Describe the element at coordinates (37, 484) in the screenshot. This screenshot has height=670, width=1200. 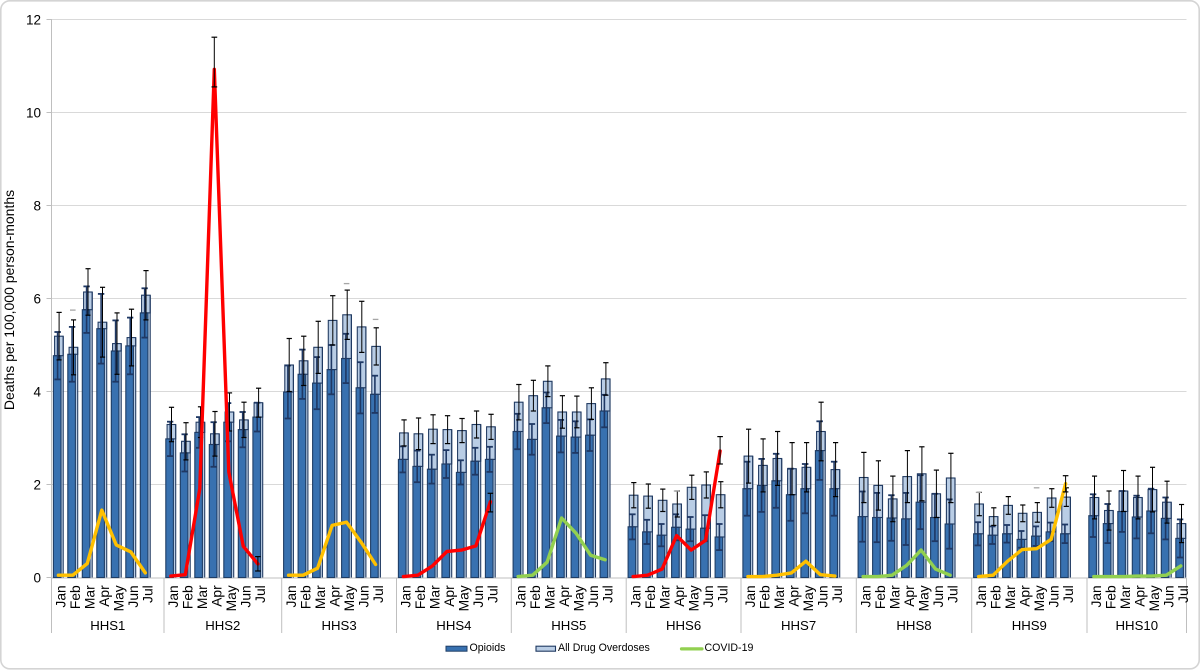
I see `svg-text: 2` at that location.